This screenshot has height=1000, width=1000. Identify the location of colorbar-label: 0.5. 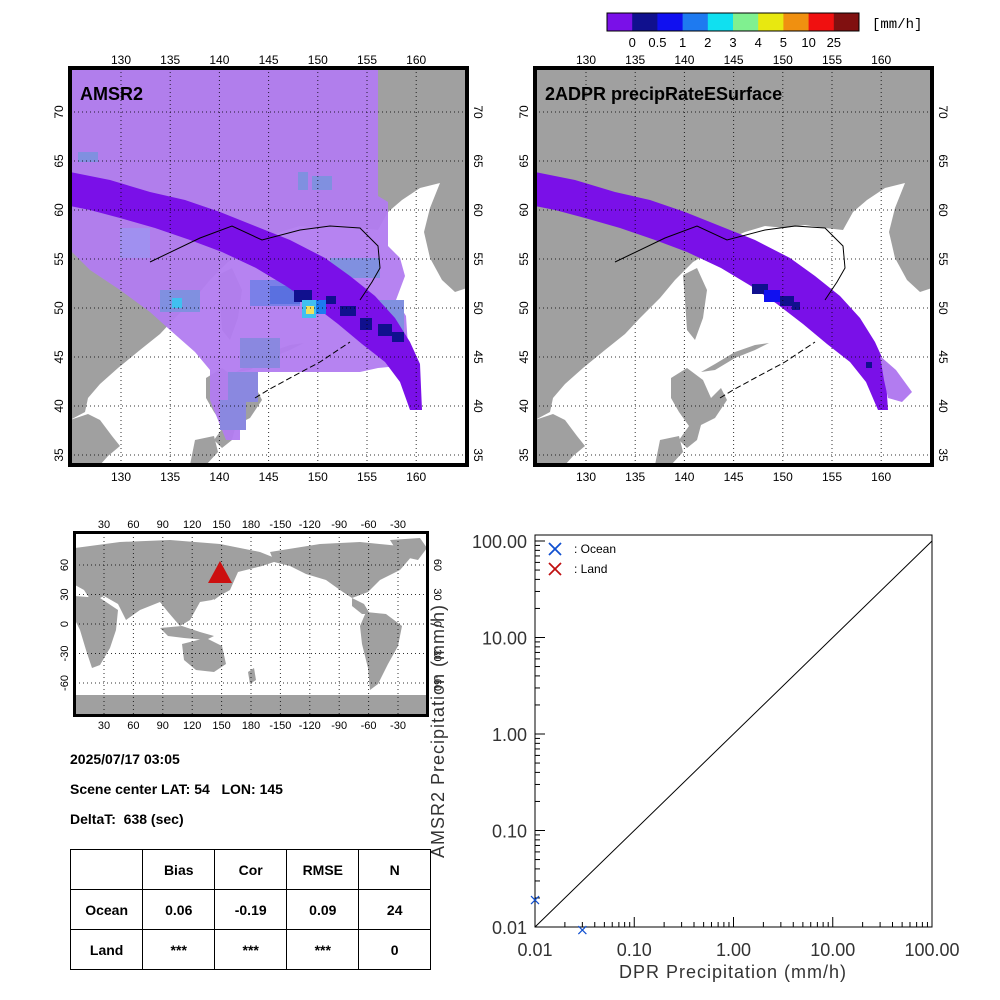
(657, 42).